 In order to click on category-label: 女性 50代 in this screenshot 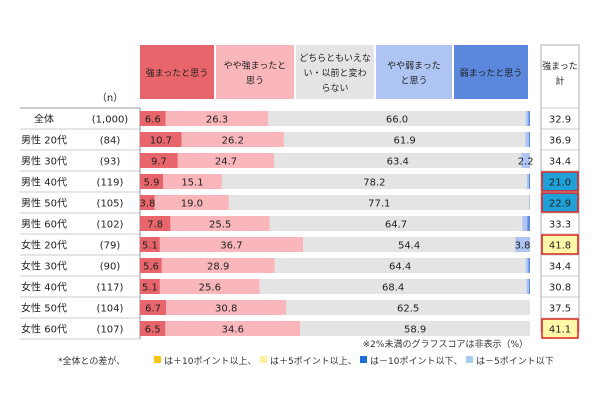, I will do `click(44, 308)`.